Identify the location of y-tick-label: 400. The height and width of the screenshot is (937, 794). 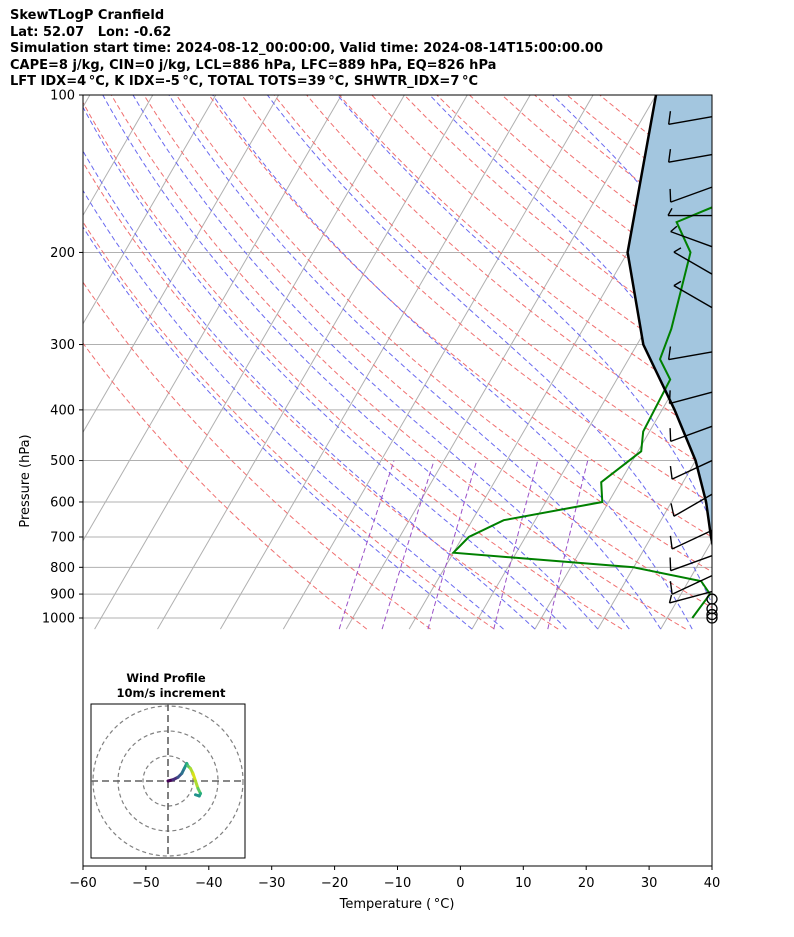
(62, 410).